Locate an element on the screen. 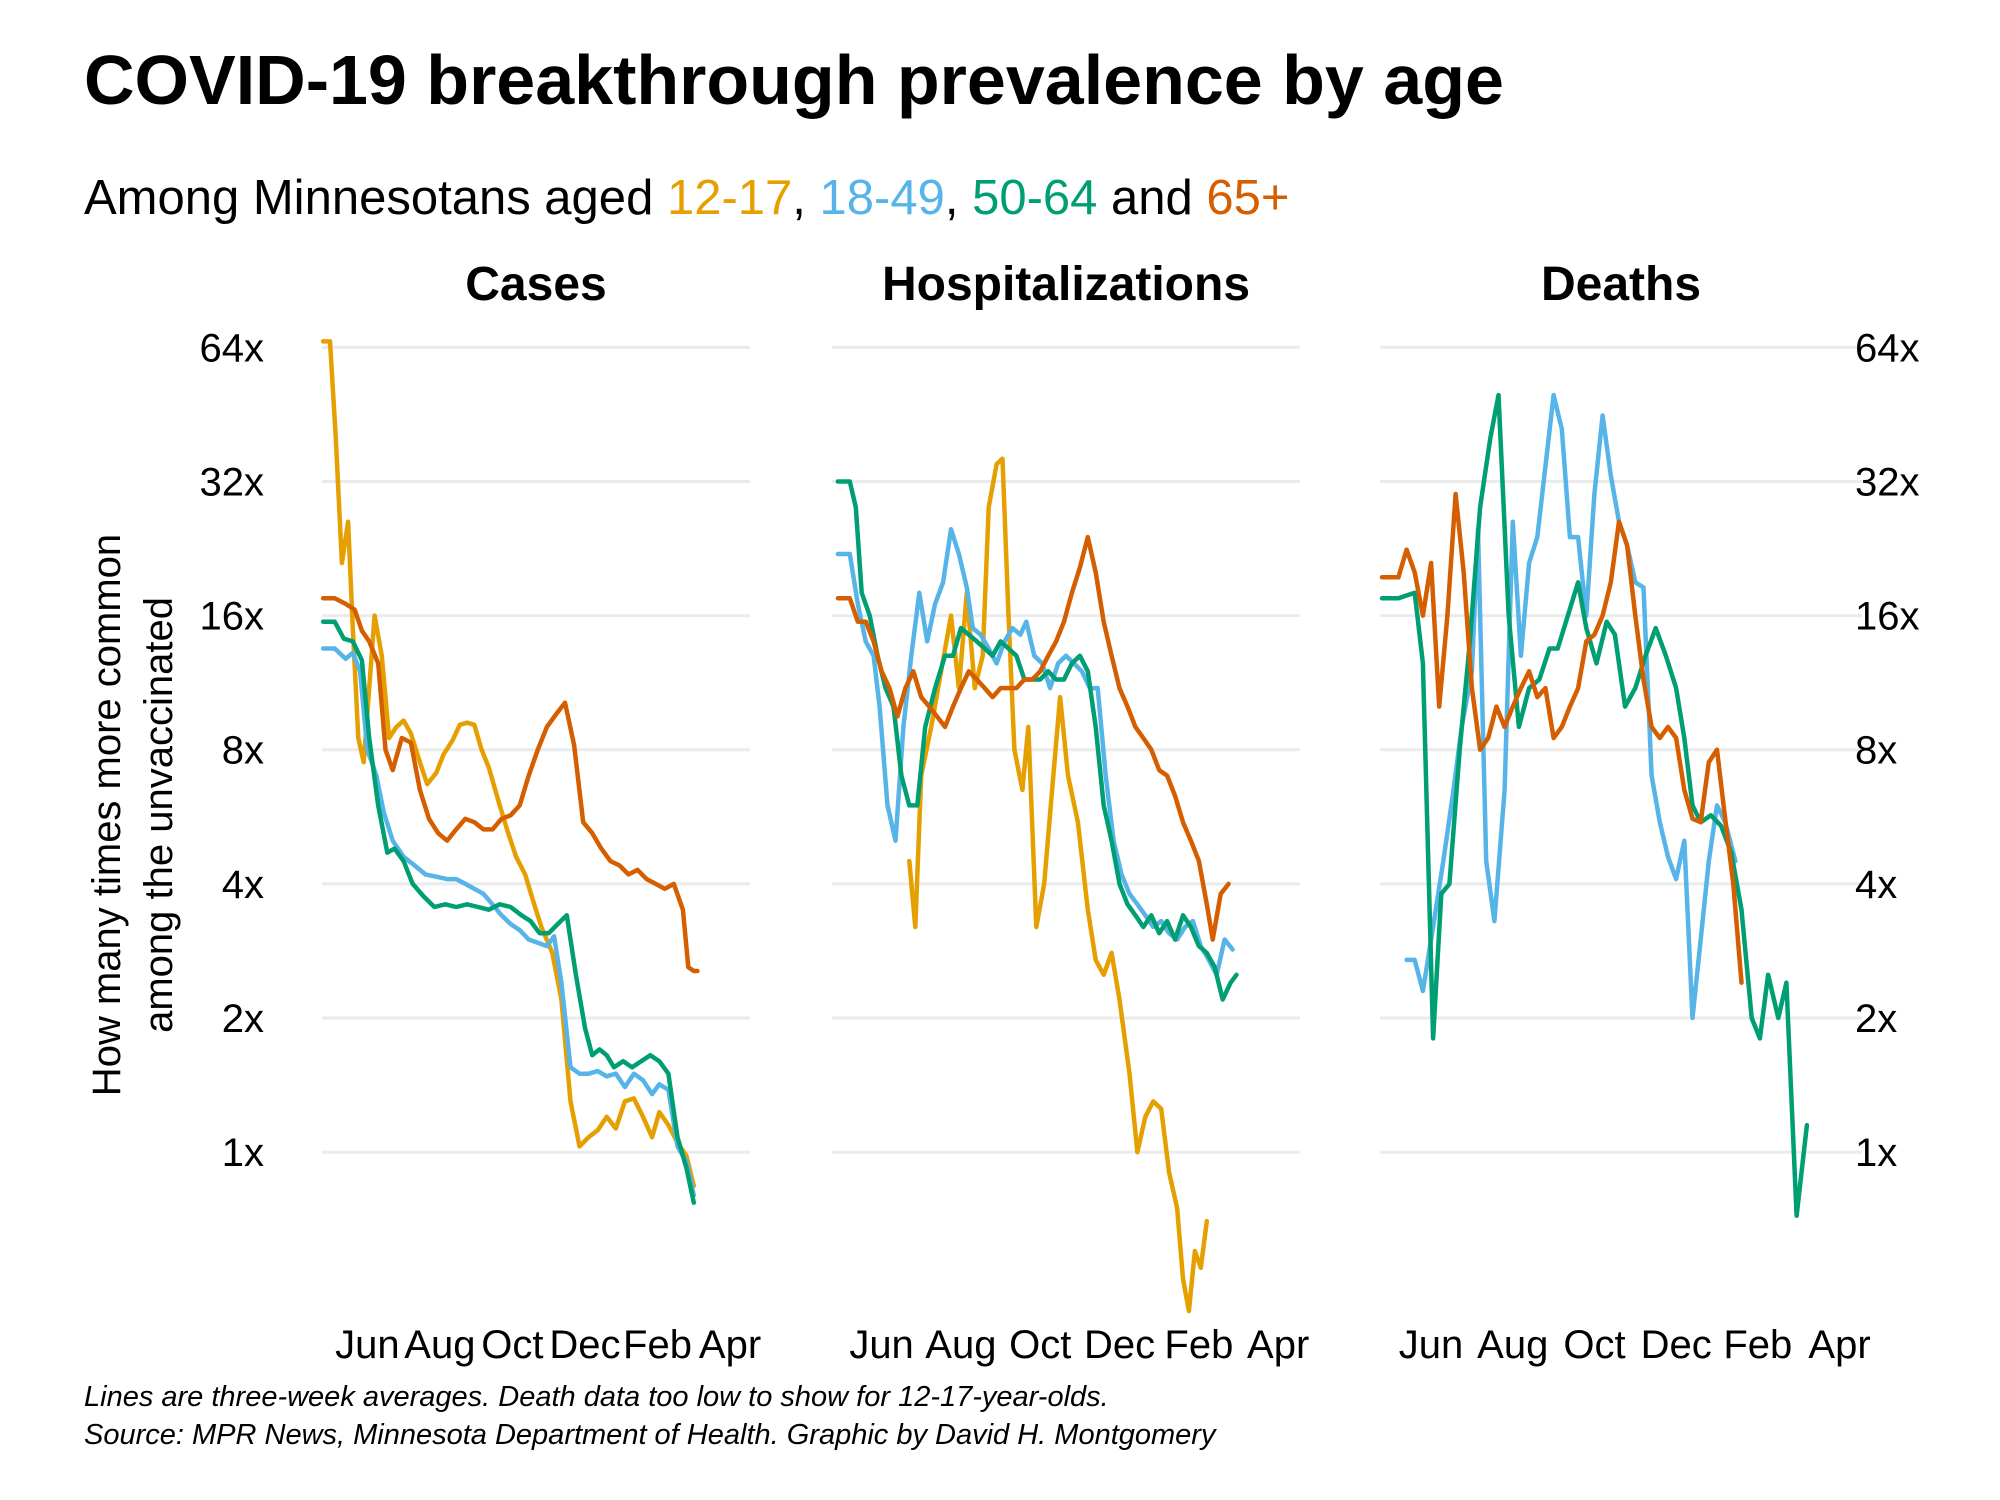 This screenshot has width=2000, height=1500. y-tick-label-left: 32x is located at coordinates (232, 482).